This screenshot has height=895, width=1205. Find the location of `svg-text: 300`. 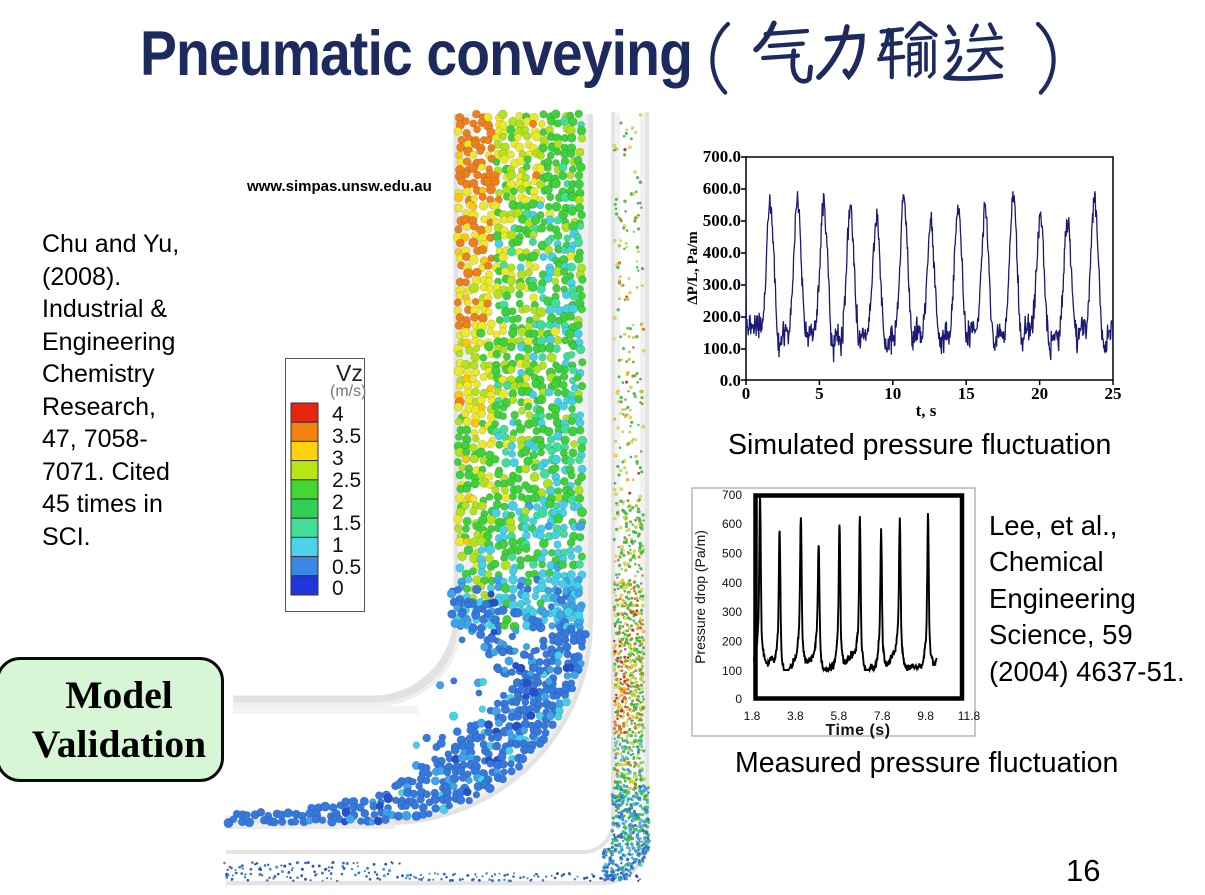

svg-text: 300 is located at coordinates (732, 612).